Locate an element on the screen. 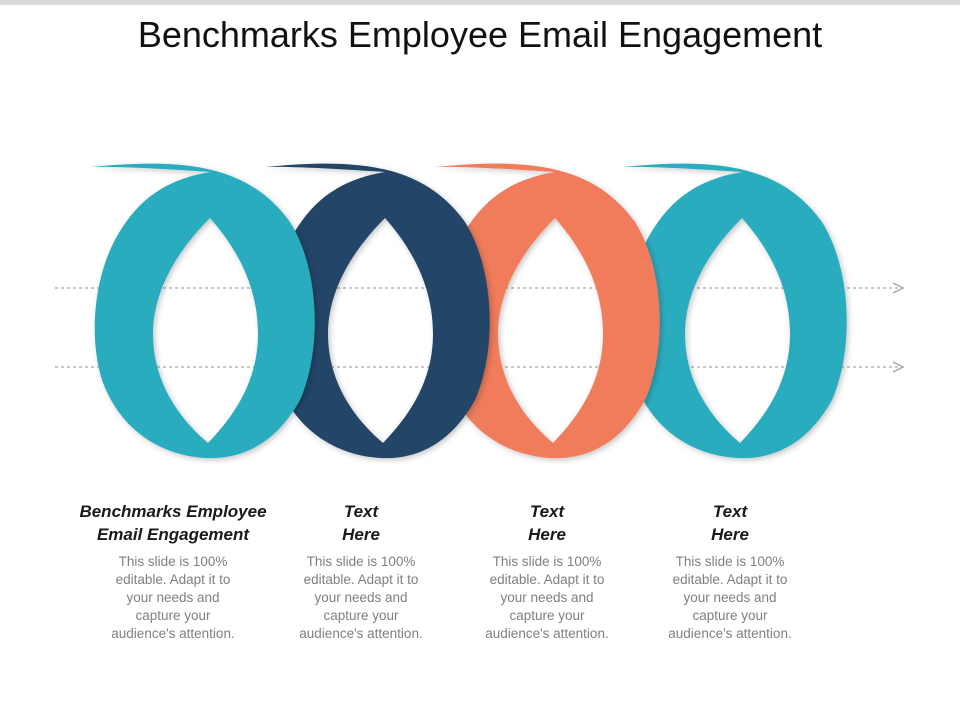 The height and width of the screenshot is (720, 960). item-2-heading-line2: Here is located at coordinates (361, 534).